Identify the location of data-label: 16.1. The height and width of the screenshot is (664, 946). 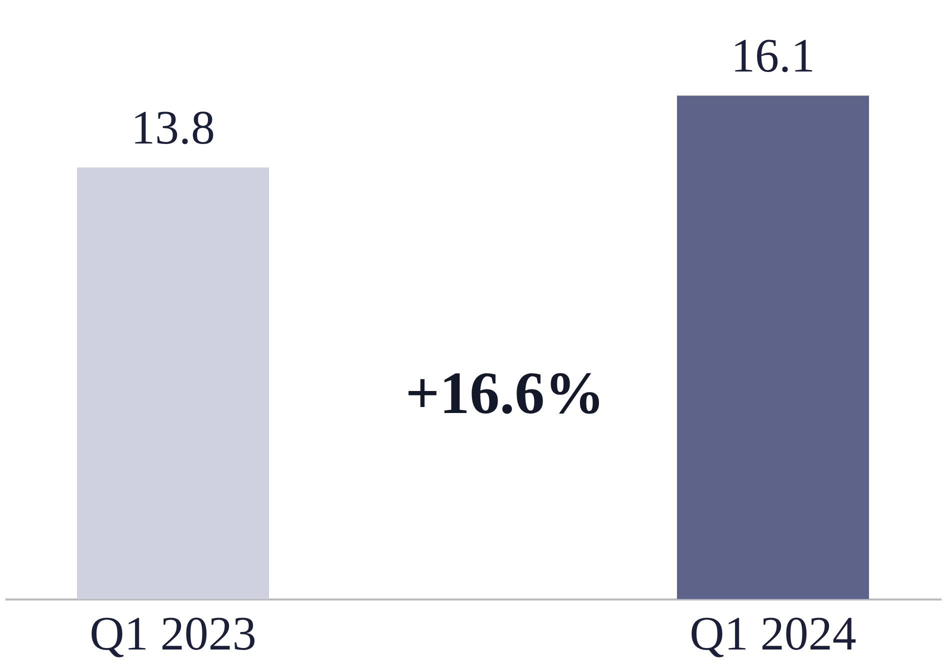
(773, 56).